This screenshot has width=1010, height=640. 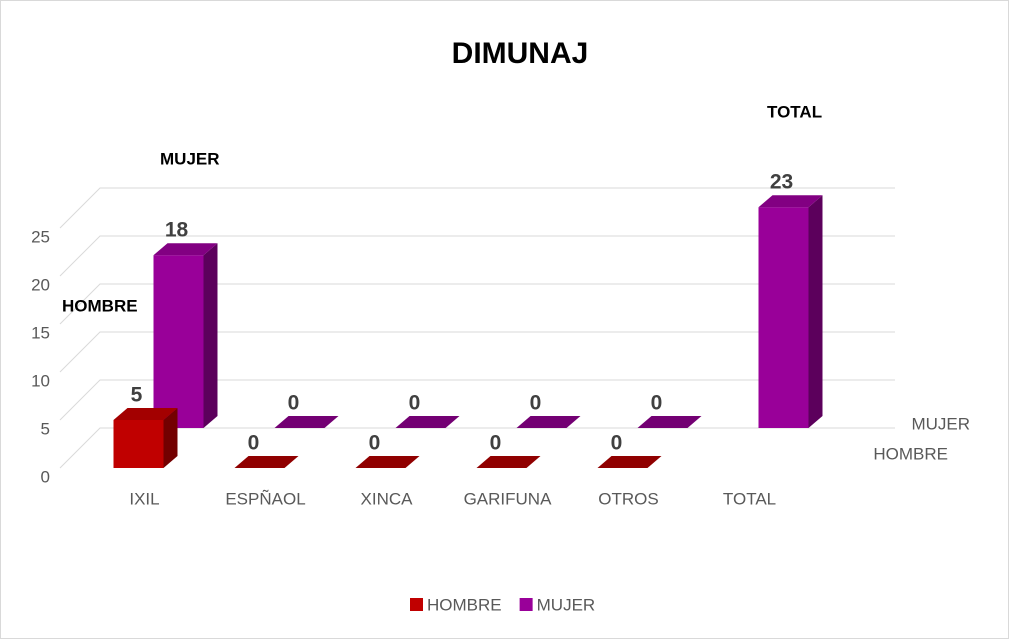 What do you see at coordinates (781, 182) in the screenshot?
I see `data-label: 23` at bounding box center [781, 182].